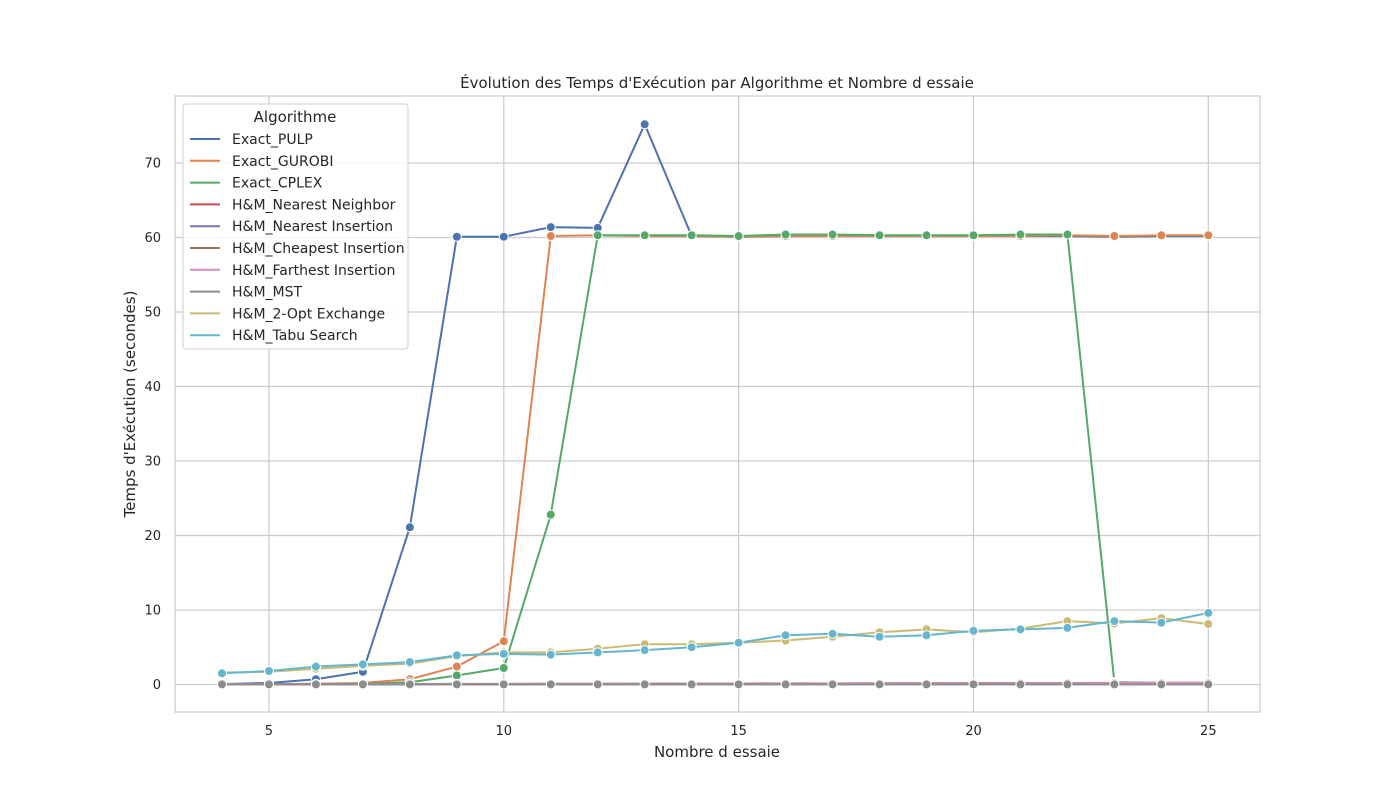 The image size is (1400, 800). Describe the element at coordinates (1208, 731) in the screenshot. I see `x-tick-label: 25` at that location.